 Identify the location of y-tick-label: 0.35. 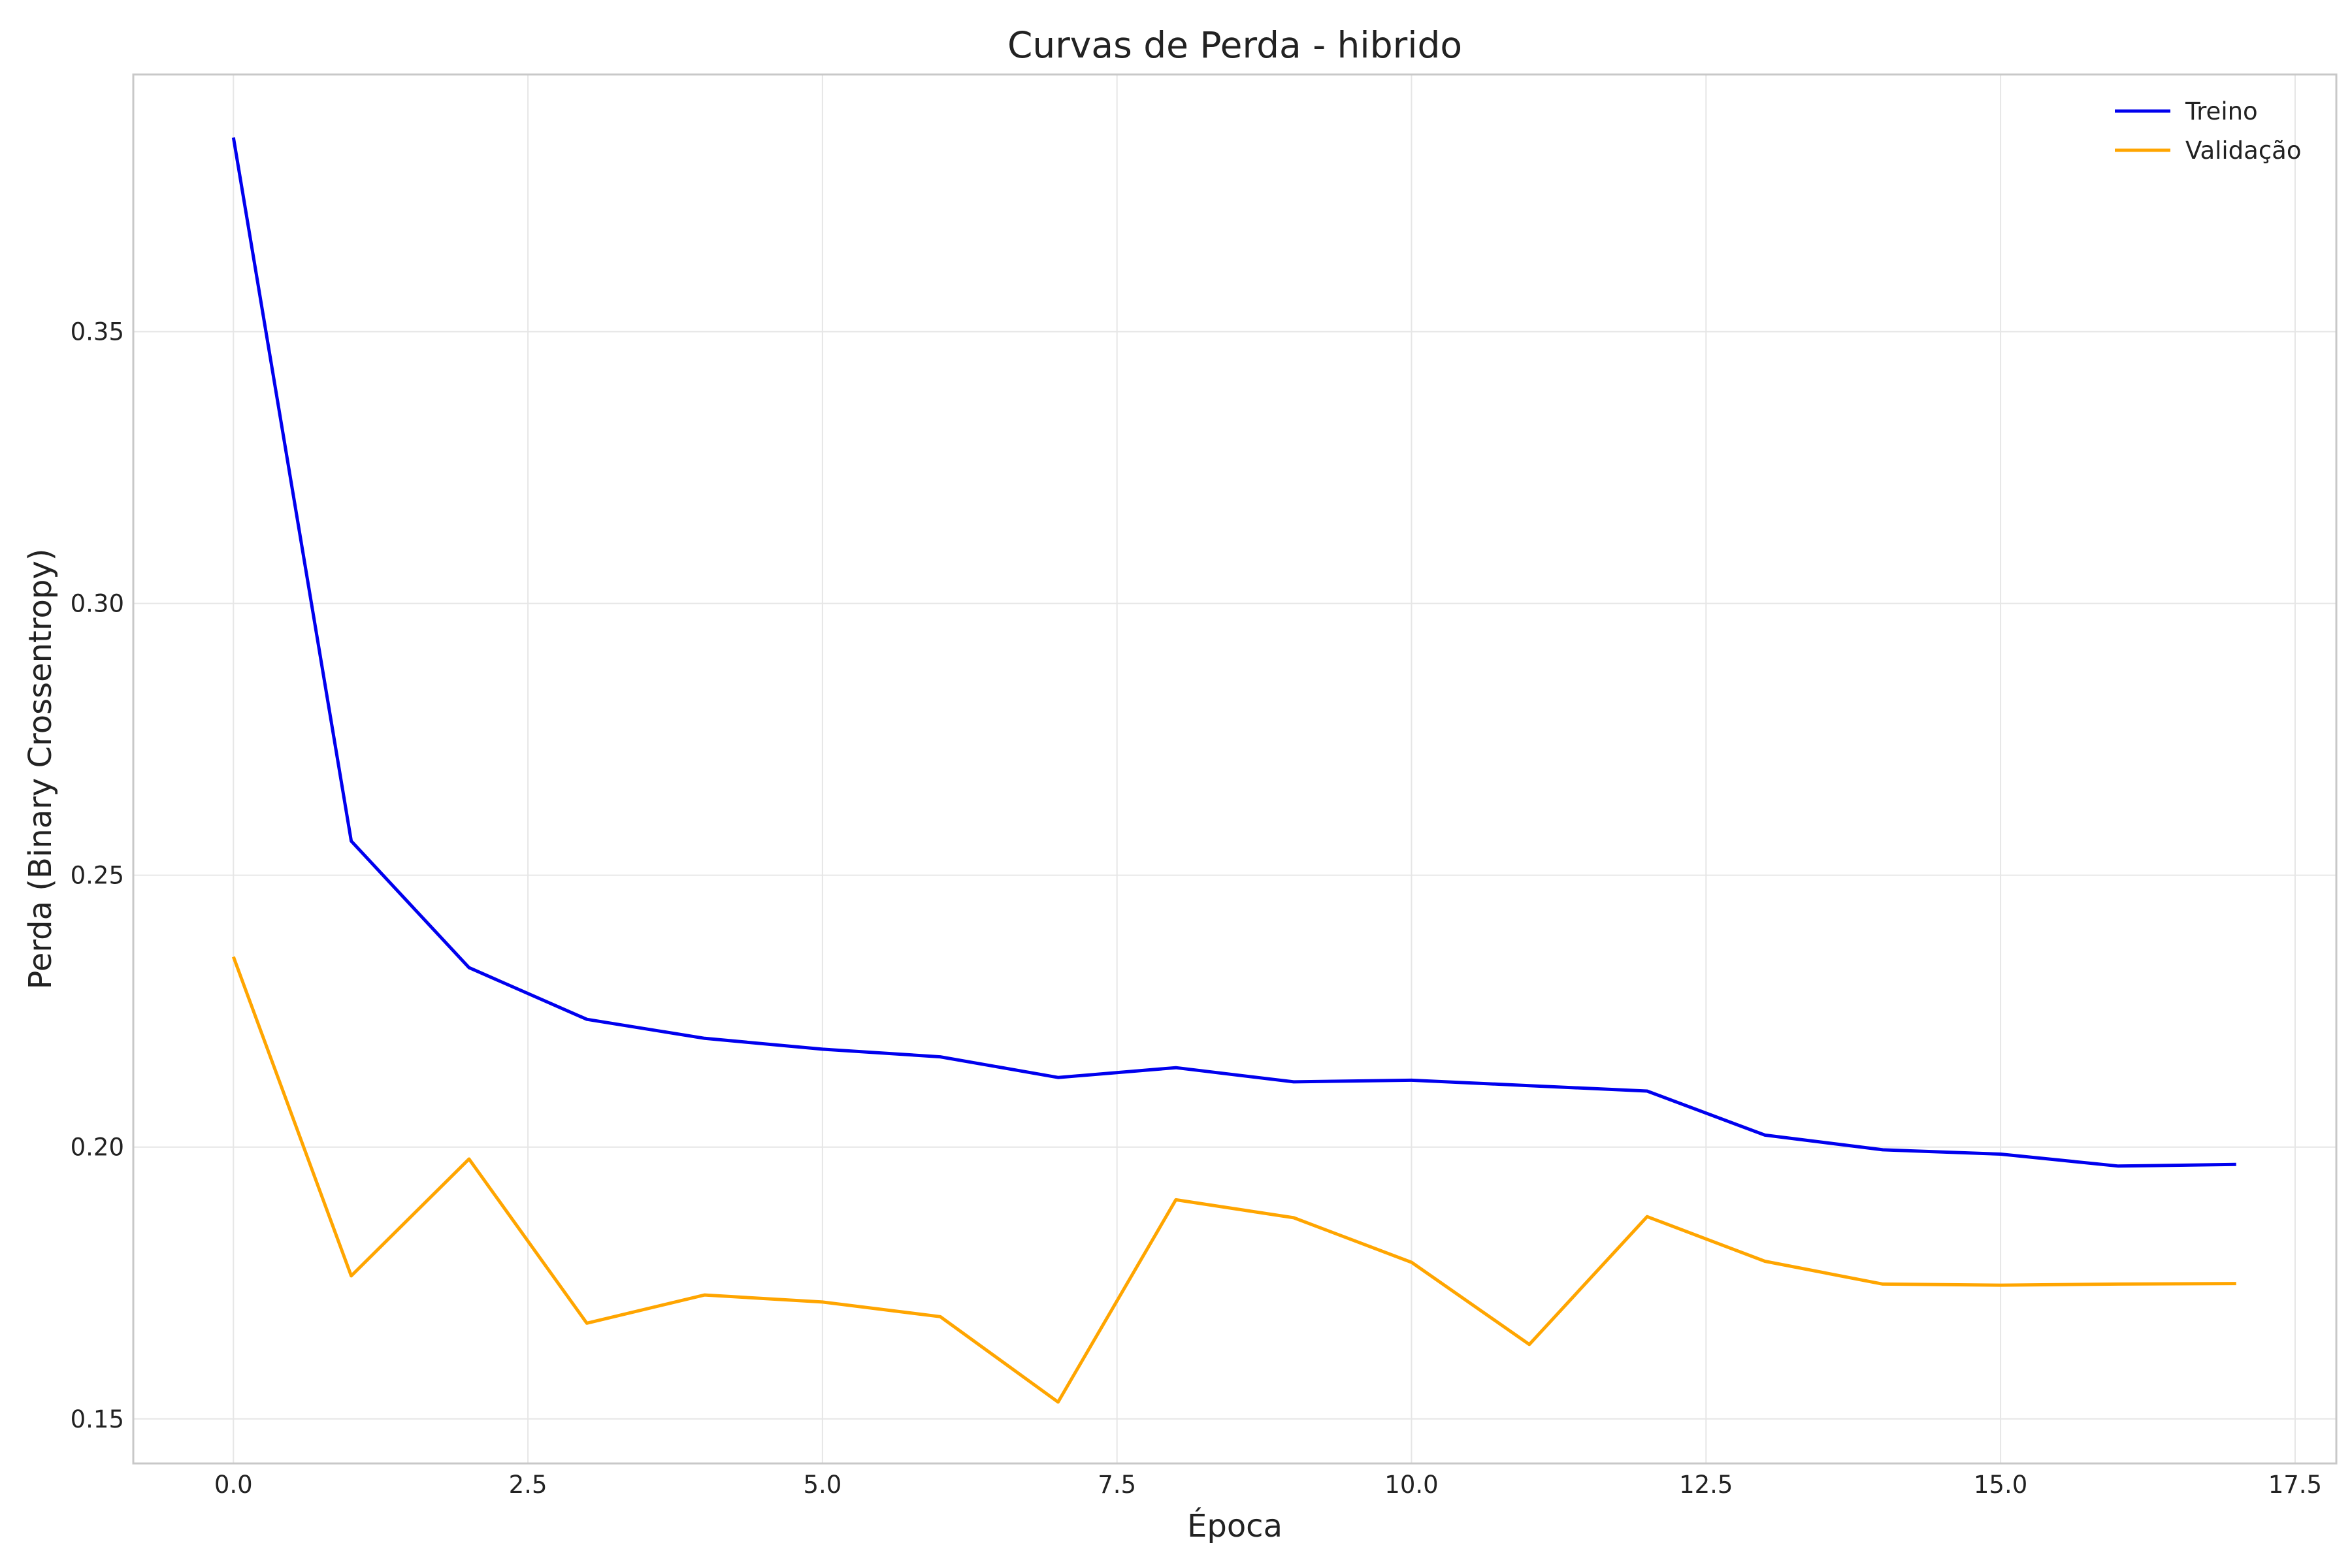
(97, 332).